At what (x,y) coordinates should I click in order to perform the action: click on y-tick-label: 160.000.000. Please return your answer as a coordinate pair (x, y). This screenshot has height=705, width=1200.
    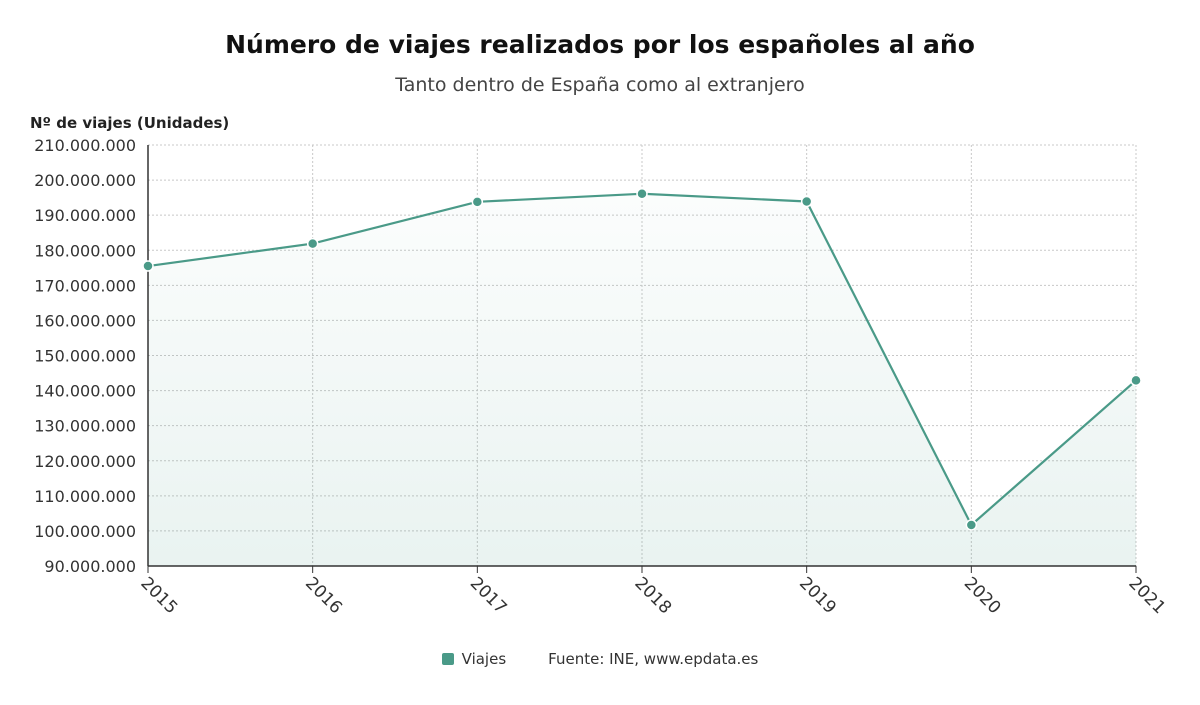
    Looking at the image, I should click on (85, 320).